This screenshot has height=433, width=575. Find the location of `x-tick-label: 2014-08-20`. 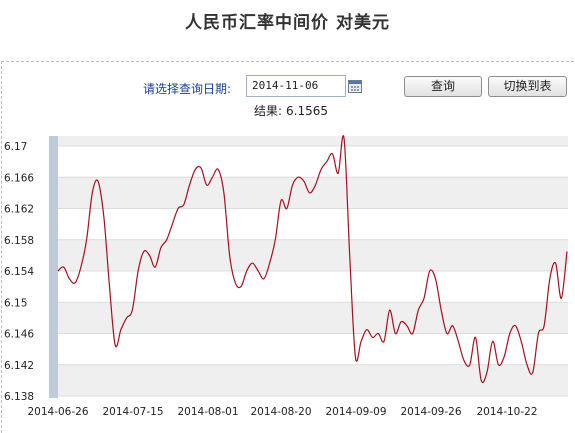

x-tick-label: 2014-08-20 is located at coordinates (280, 412).